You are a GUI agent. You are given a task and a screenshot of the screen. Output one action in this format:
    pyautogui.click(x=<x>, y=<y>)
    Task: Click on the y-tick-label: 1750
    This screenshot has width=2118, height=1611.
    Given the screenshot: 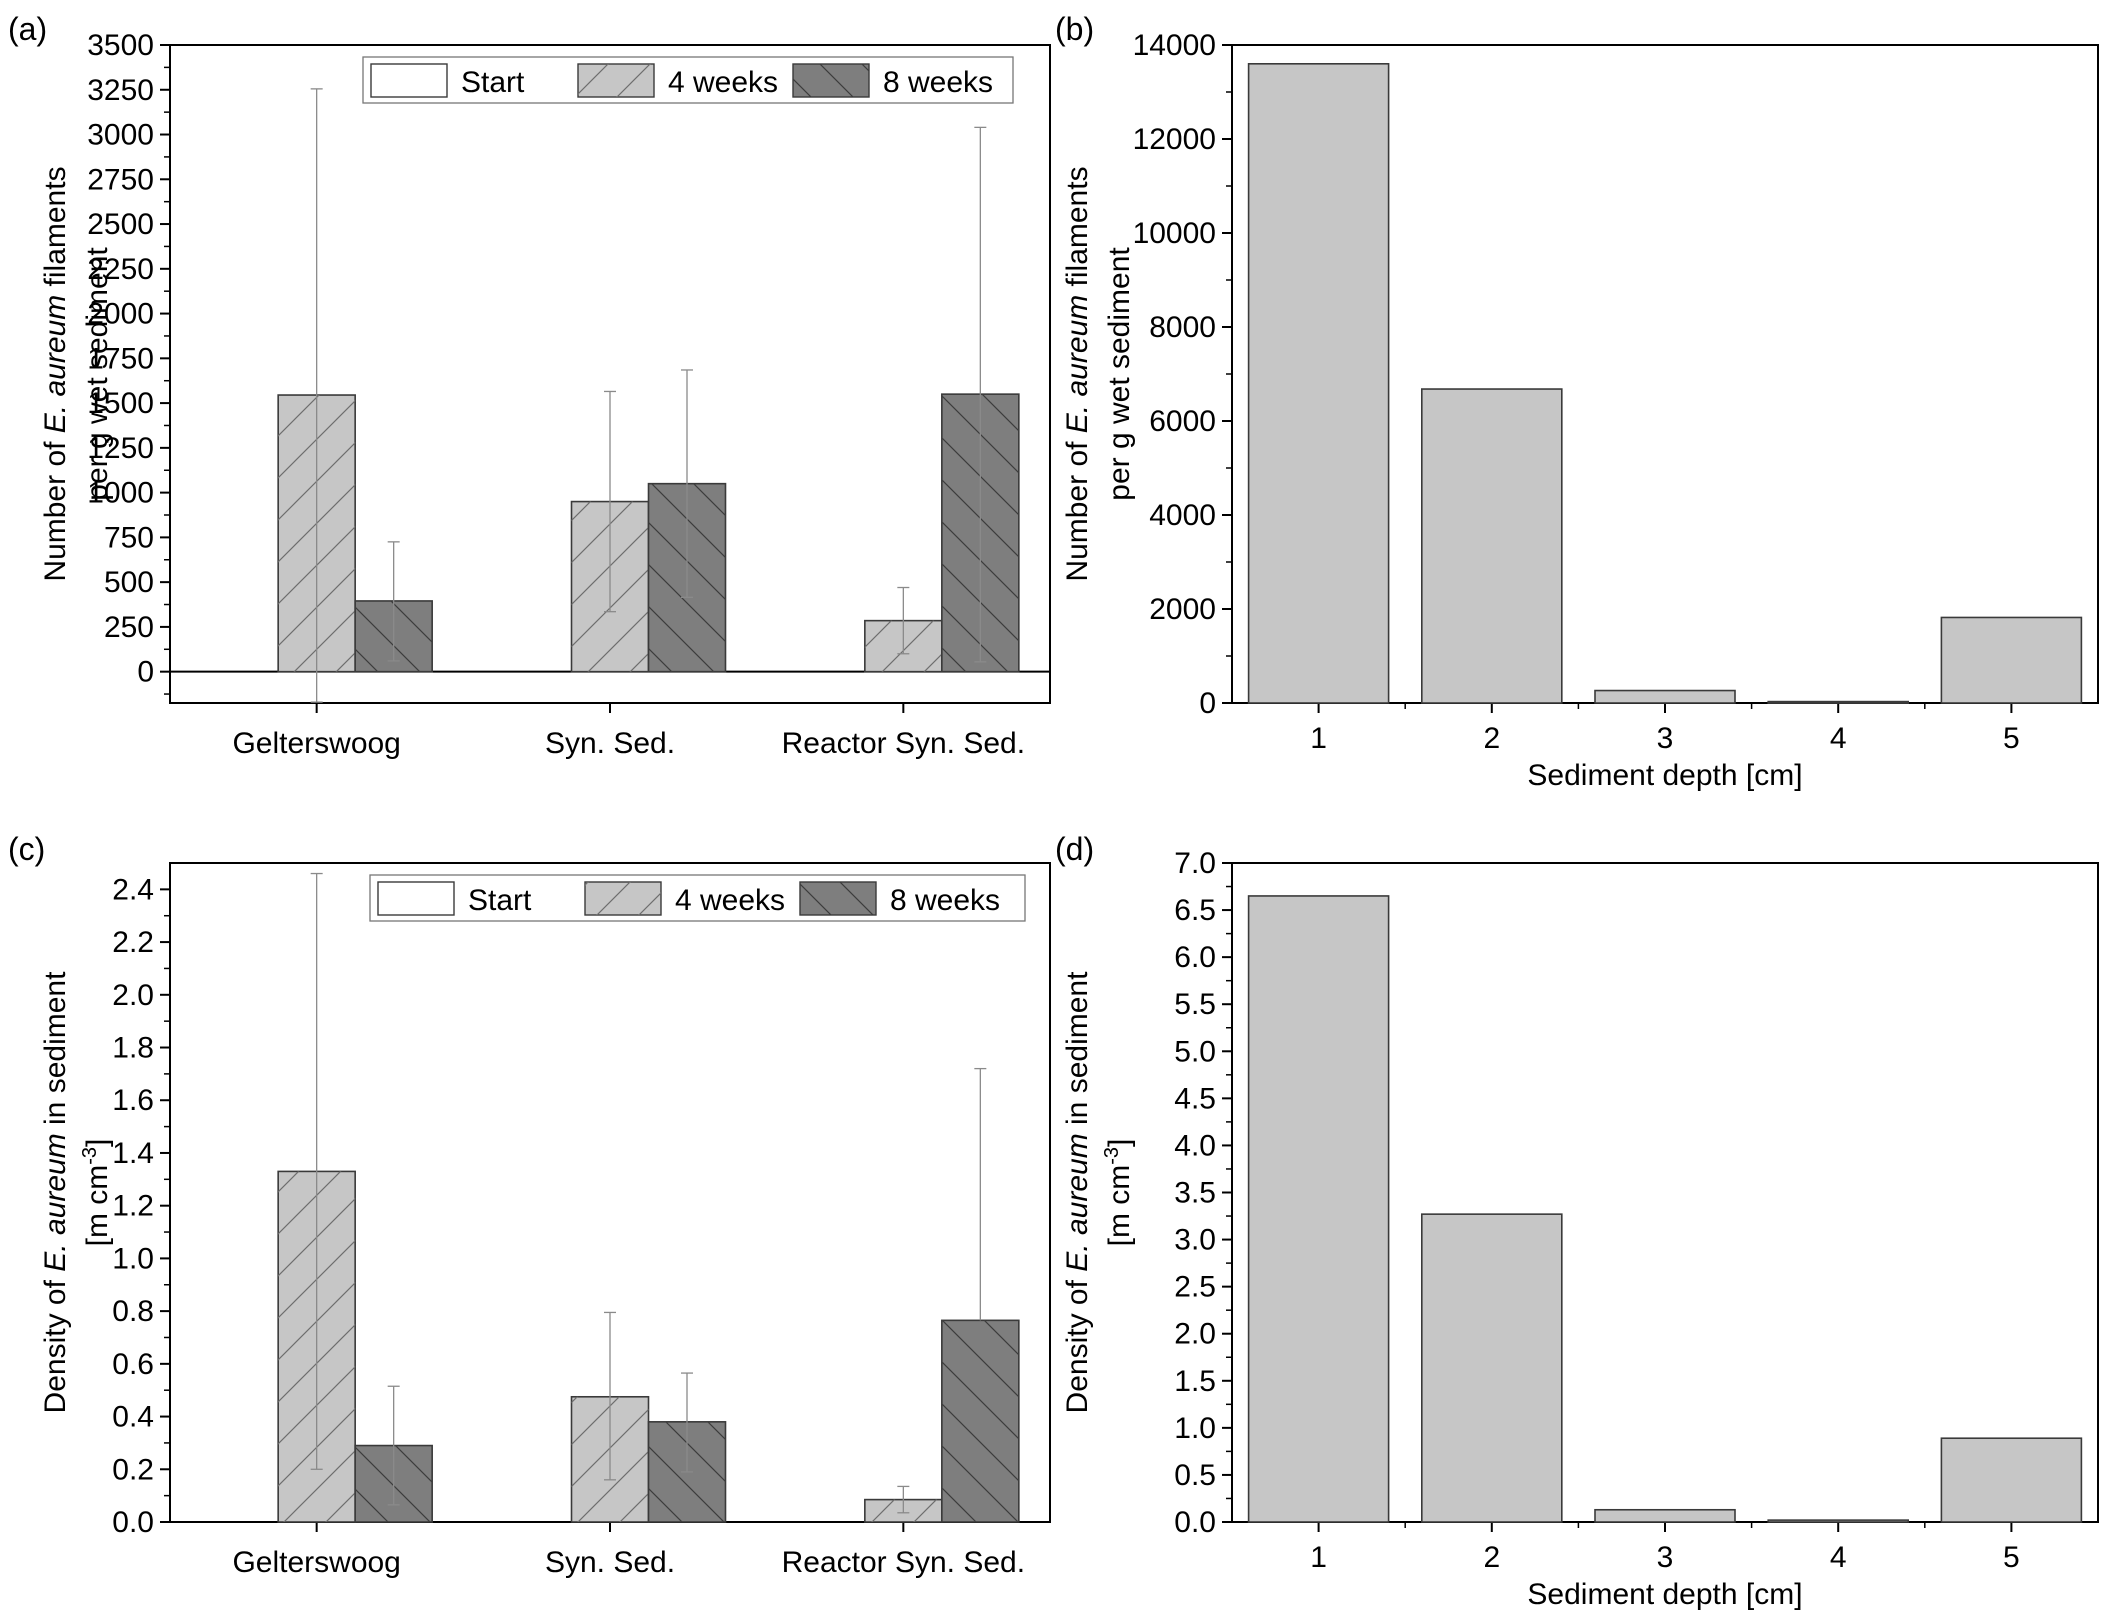 What is the action you would take?
    pyautogui.click(x=120, y=358)
    